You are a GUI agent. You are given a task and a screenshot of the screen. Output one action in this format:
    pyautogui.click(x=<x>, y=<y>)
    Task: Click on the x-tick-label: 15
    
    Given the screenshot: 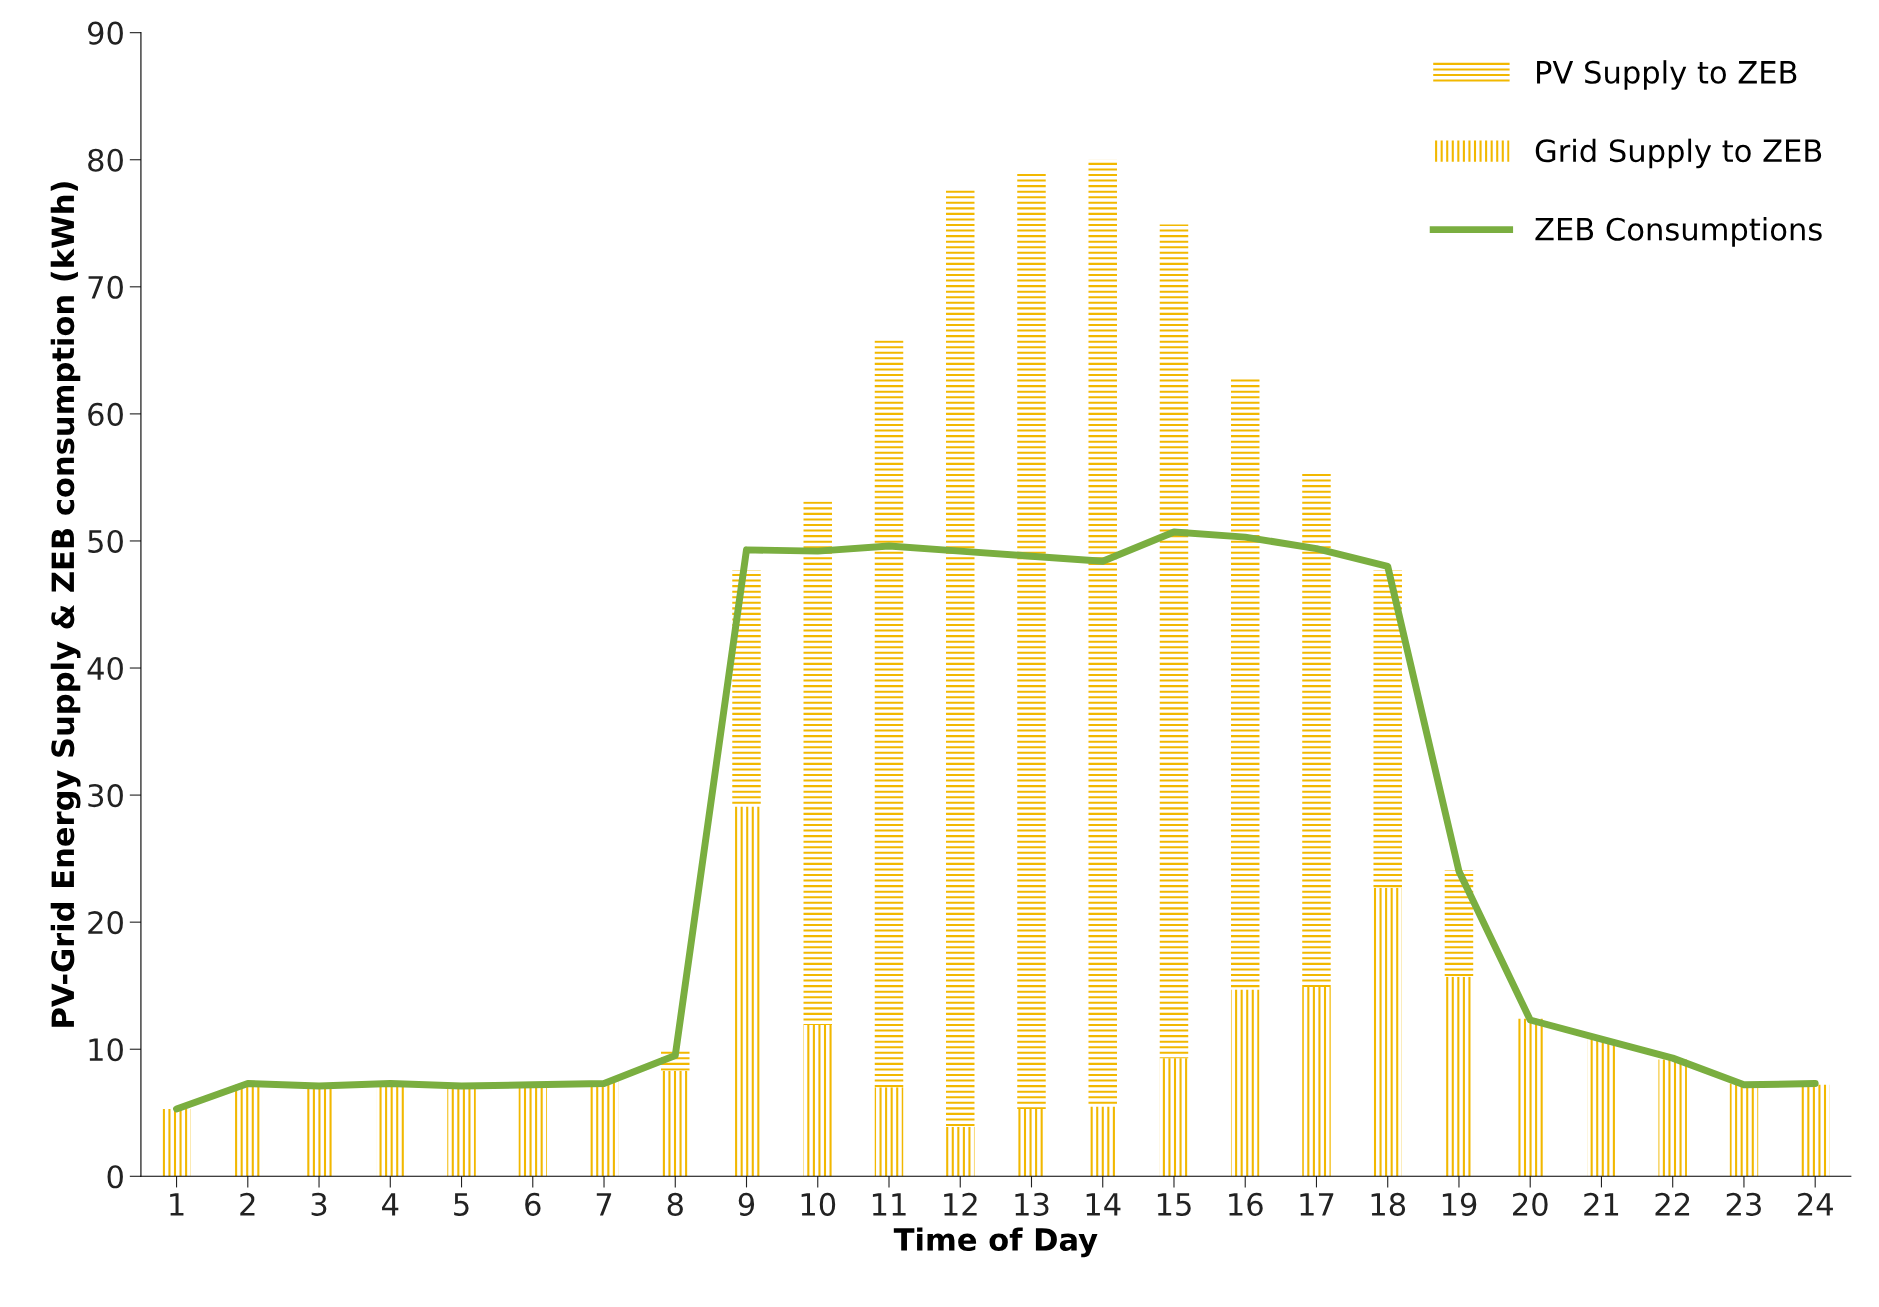 What is the action you would take?
    pyautogui.click(x=1174, y=1204)
    